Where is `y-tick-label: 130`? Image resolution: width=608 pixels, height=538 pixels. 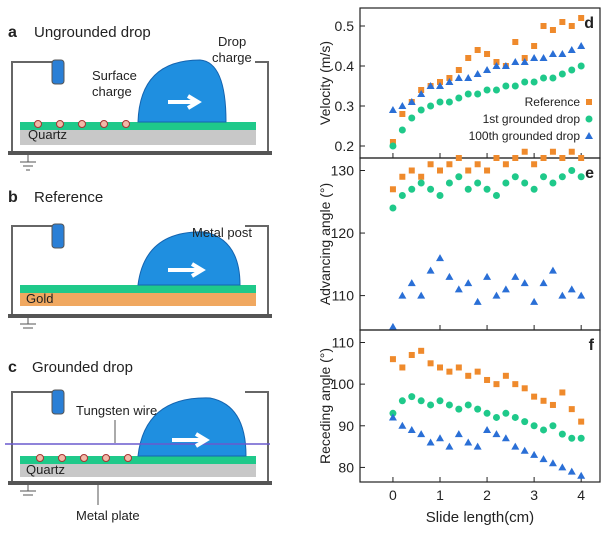
y-tick-label: 130 is located at coordinates (343, 171).